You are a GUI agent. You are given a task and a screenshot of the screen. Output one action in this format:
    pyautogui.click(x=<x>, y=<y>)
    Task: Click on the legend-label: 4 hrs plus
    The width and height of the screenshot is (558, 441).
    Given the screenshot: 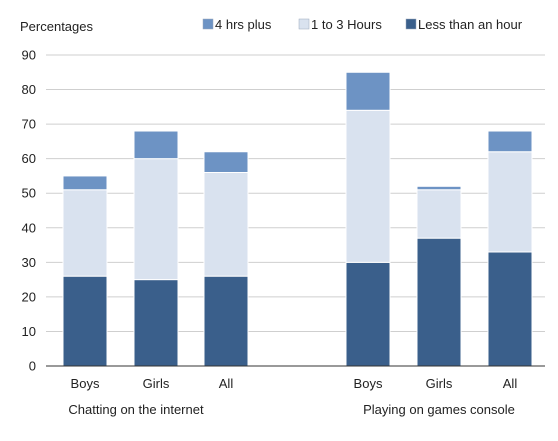 What is the action you would take?
    pyautogui.click(x=243, y=24)
    